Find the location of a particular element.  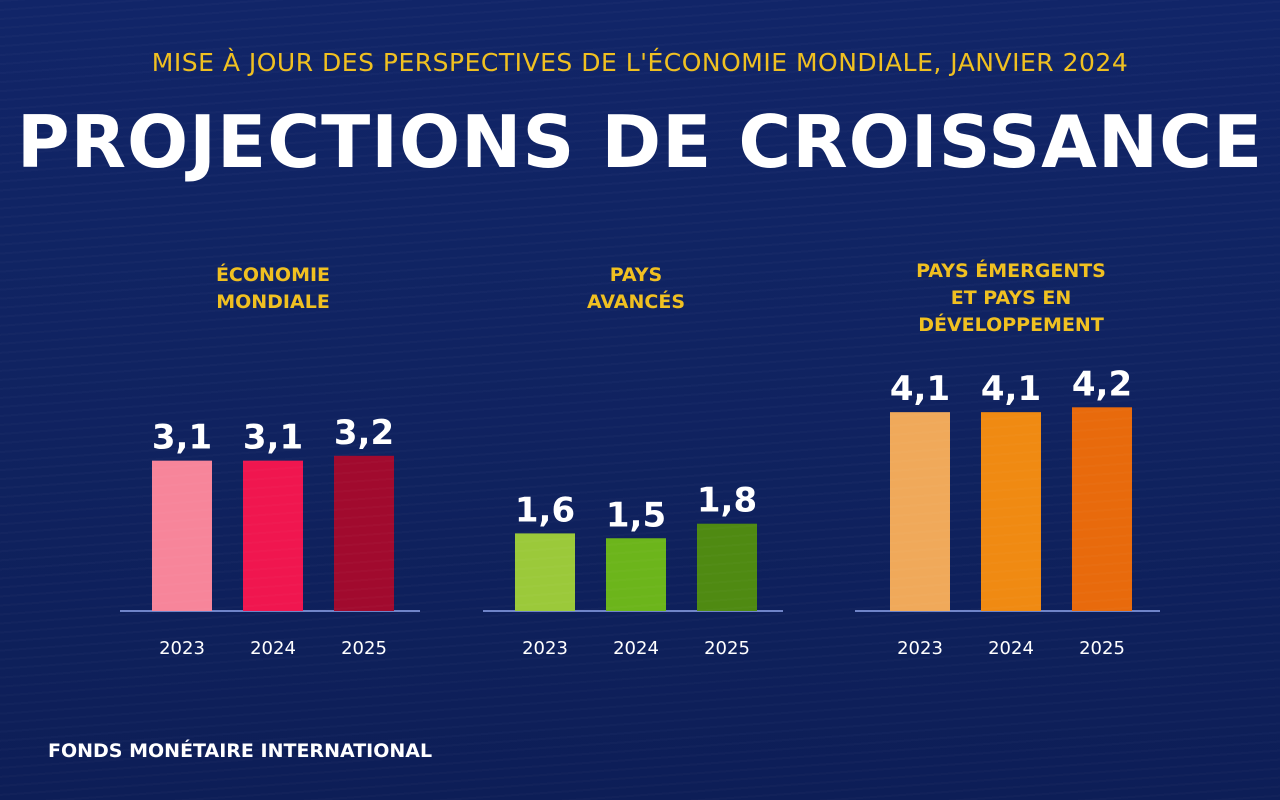

group-title-line: DÉVELOPPEMENT is located at coordinates (1011, 324).